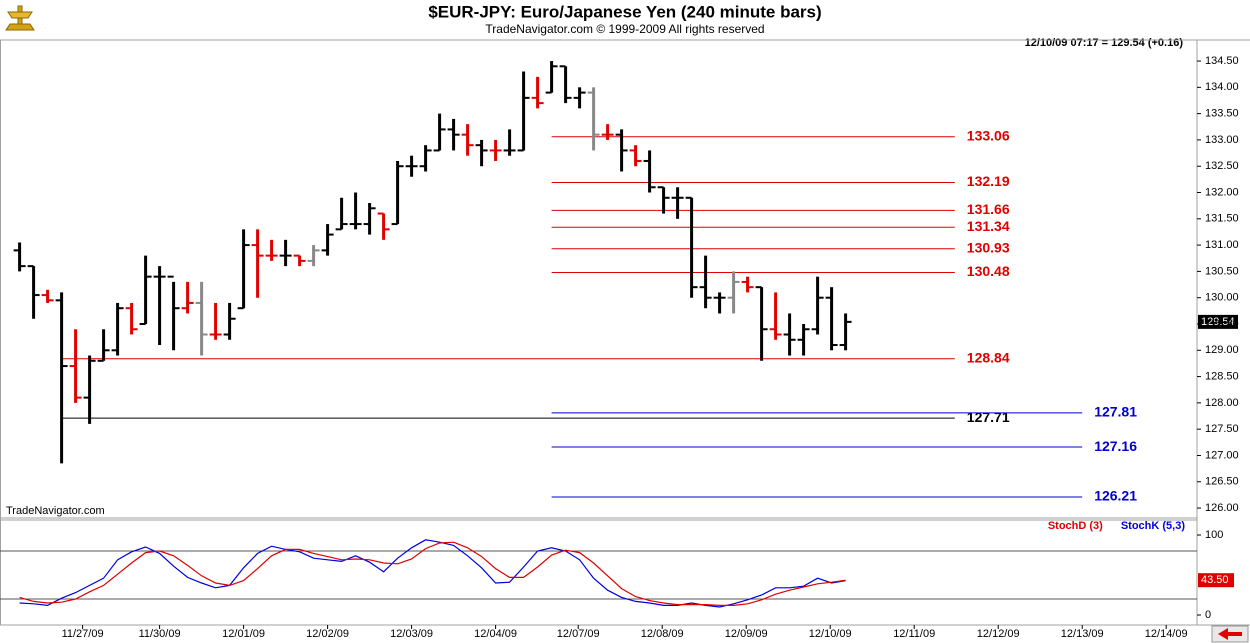 Image resolution: width=1250 pixels, height=643 pixels. I want to click on level-label: 131.66, so click(988, 209).